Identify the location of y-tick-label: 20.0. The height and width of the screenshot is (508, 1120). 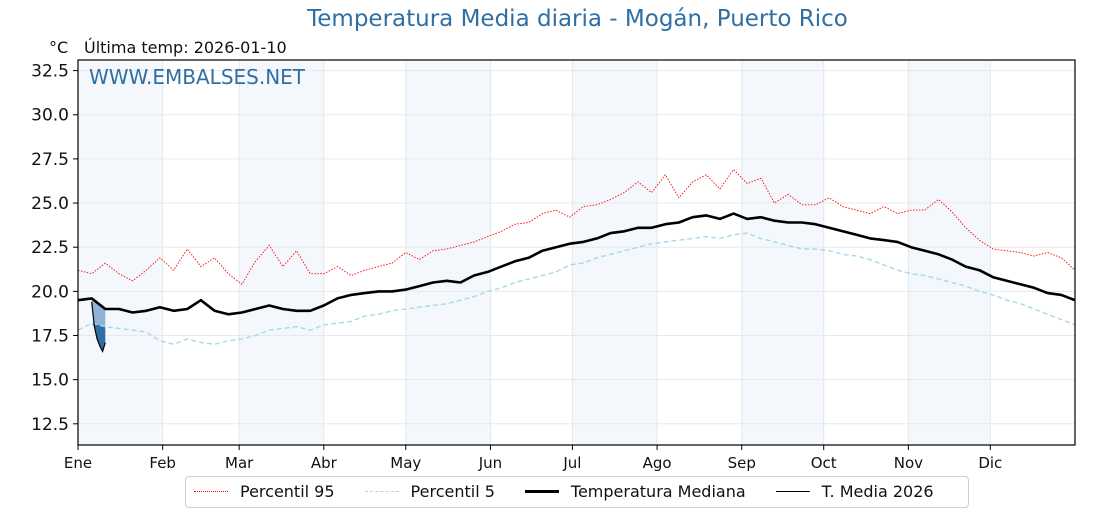
(50, 292).